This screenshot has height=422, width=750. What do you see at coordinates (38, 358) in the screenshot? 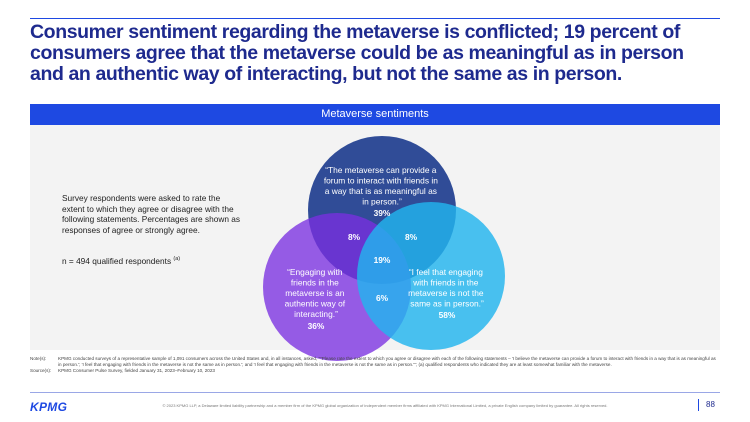
I see `note-label: Note(s):` at bounding box center [38, 358].